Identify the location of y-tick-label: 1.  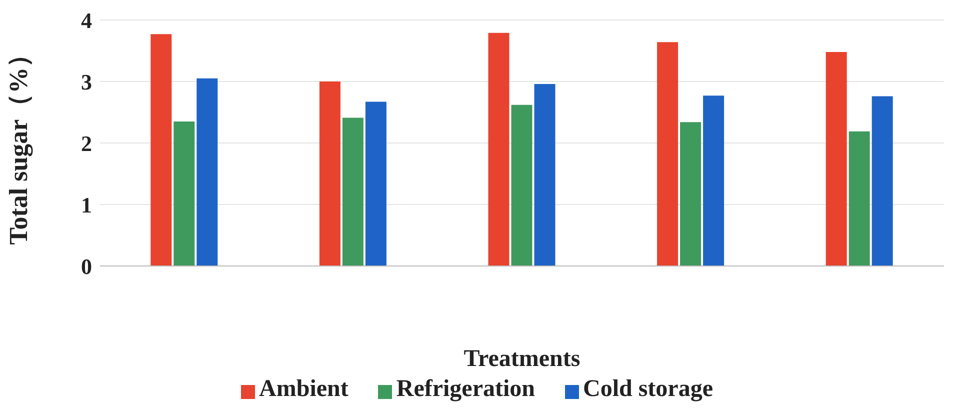
(86, 205).